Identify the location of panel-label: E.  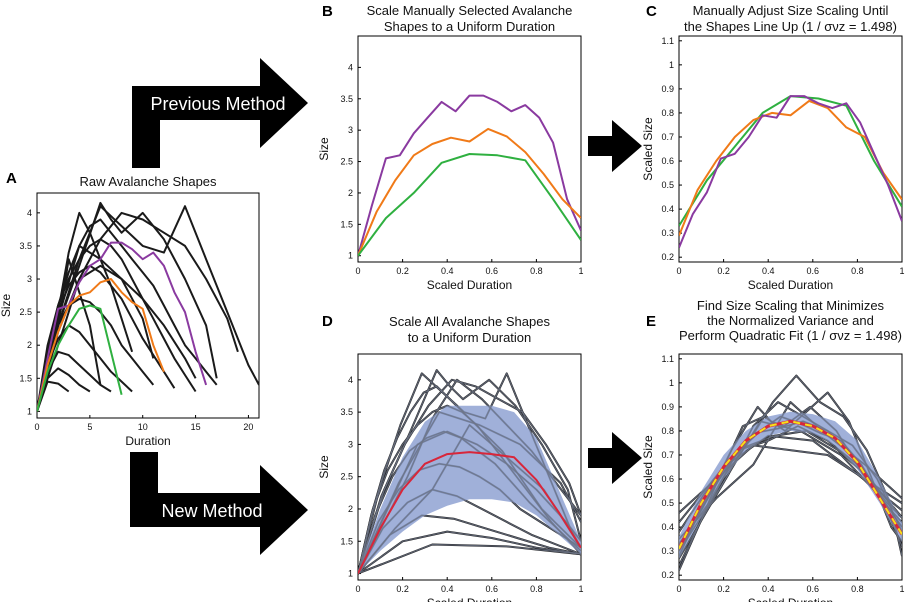
(651, 321).